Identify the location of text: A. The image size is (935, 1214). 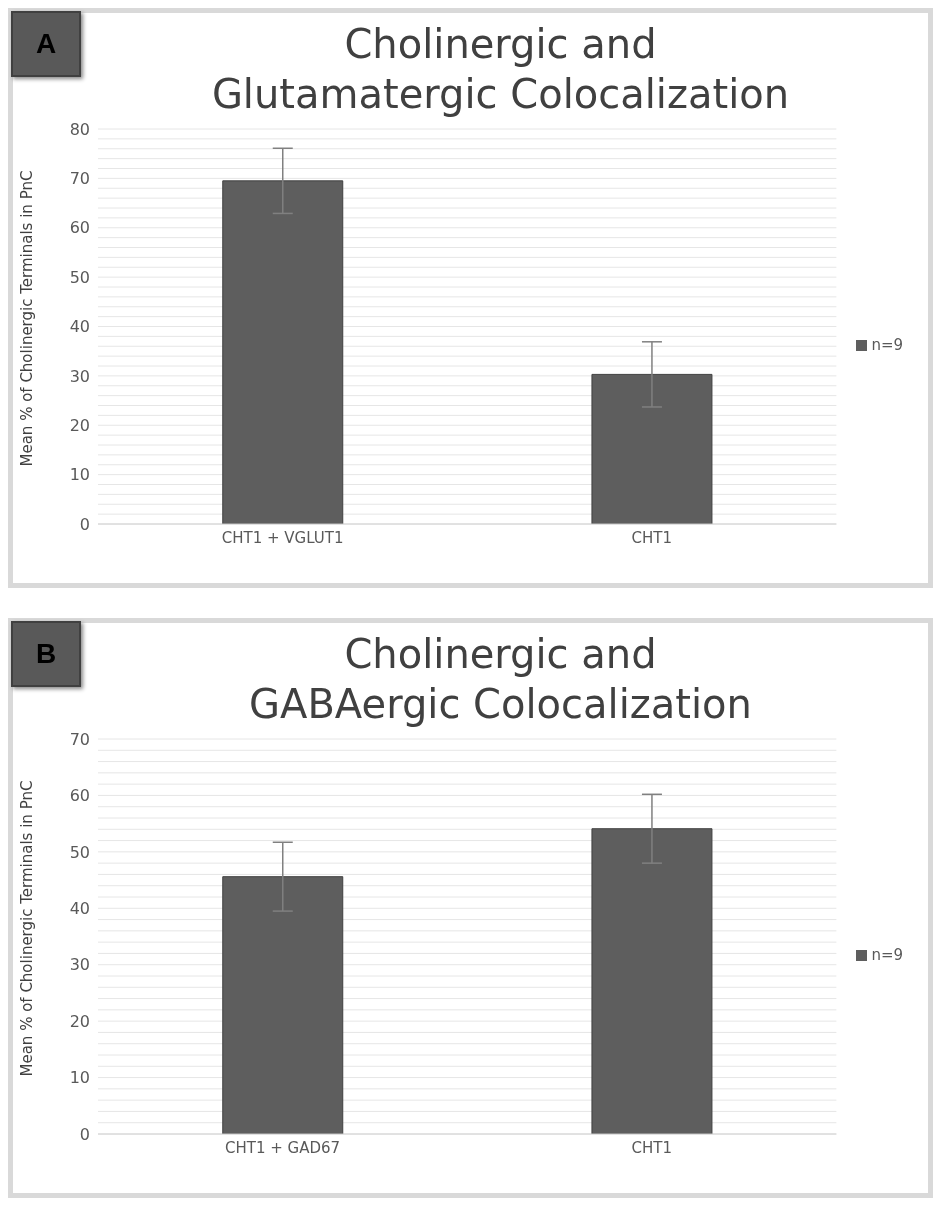
(46, 44).